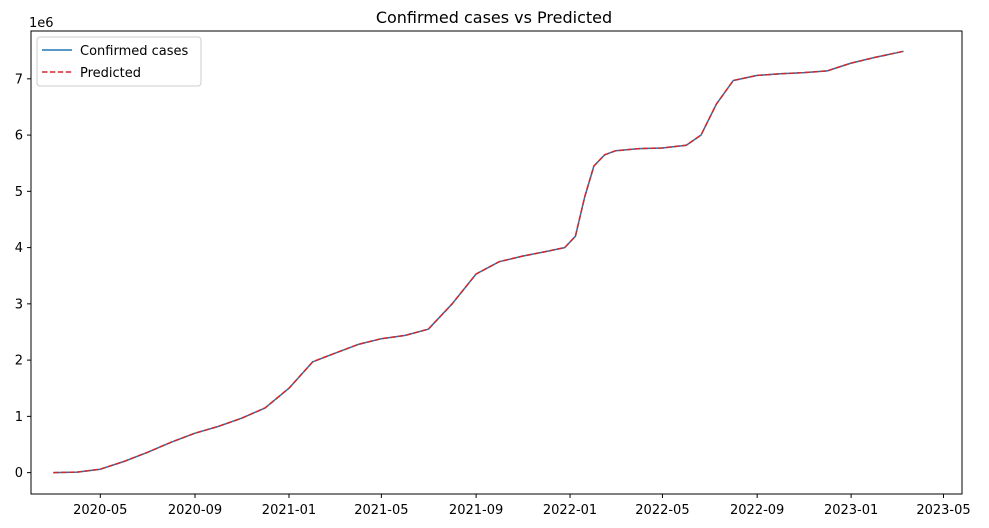 This screenshot has width=989, height=528. Describe the element at coordinates (570, 510) in the screenshot. I see `x-tick-label: 2022-01` at that location.